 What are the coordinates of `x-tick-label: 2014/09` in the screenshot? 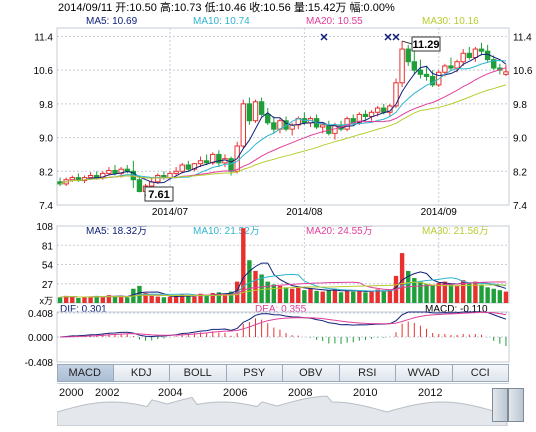 It's located at (439, 212).